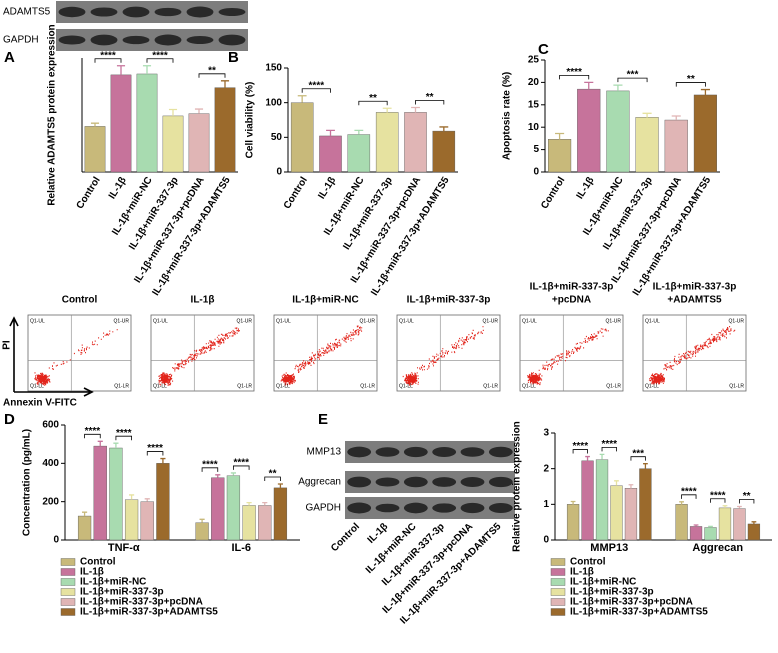  I want to click on y-axis-label: Relative protein expression, so click(517, 486).